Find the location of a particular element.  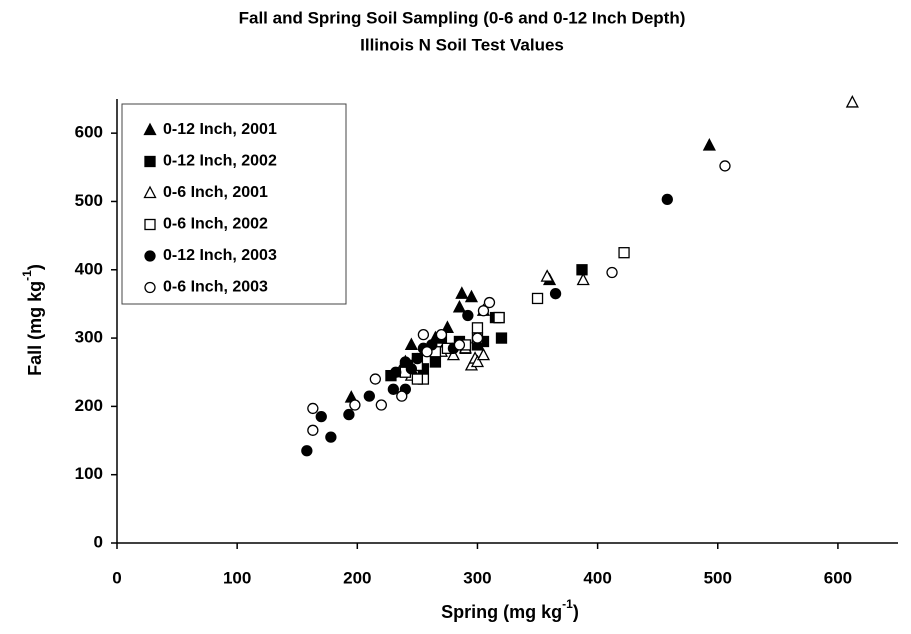

x-tick-label: 400 is located at coordinates (597, 577).